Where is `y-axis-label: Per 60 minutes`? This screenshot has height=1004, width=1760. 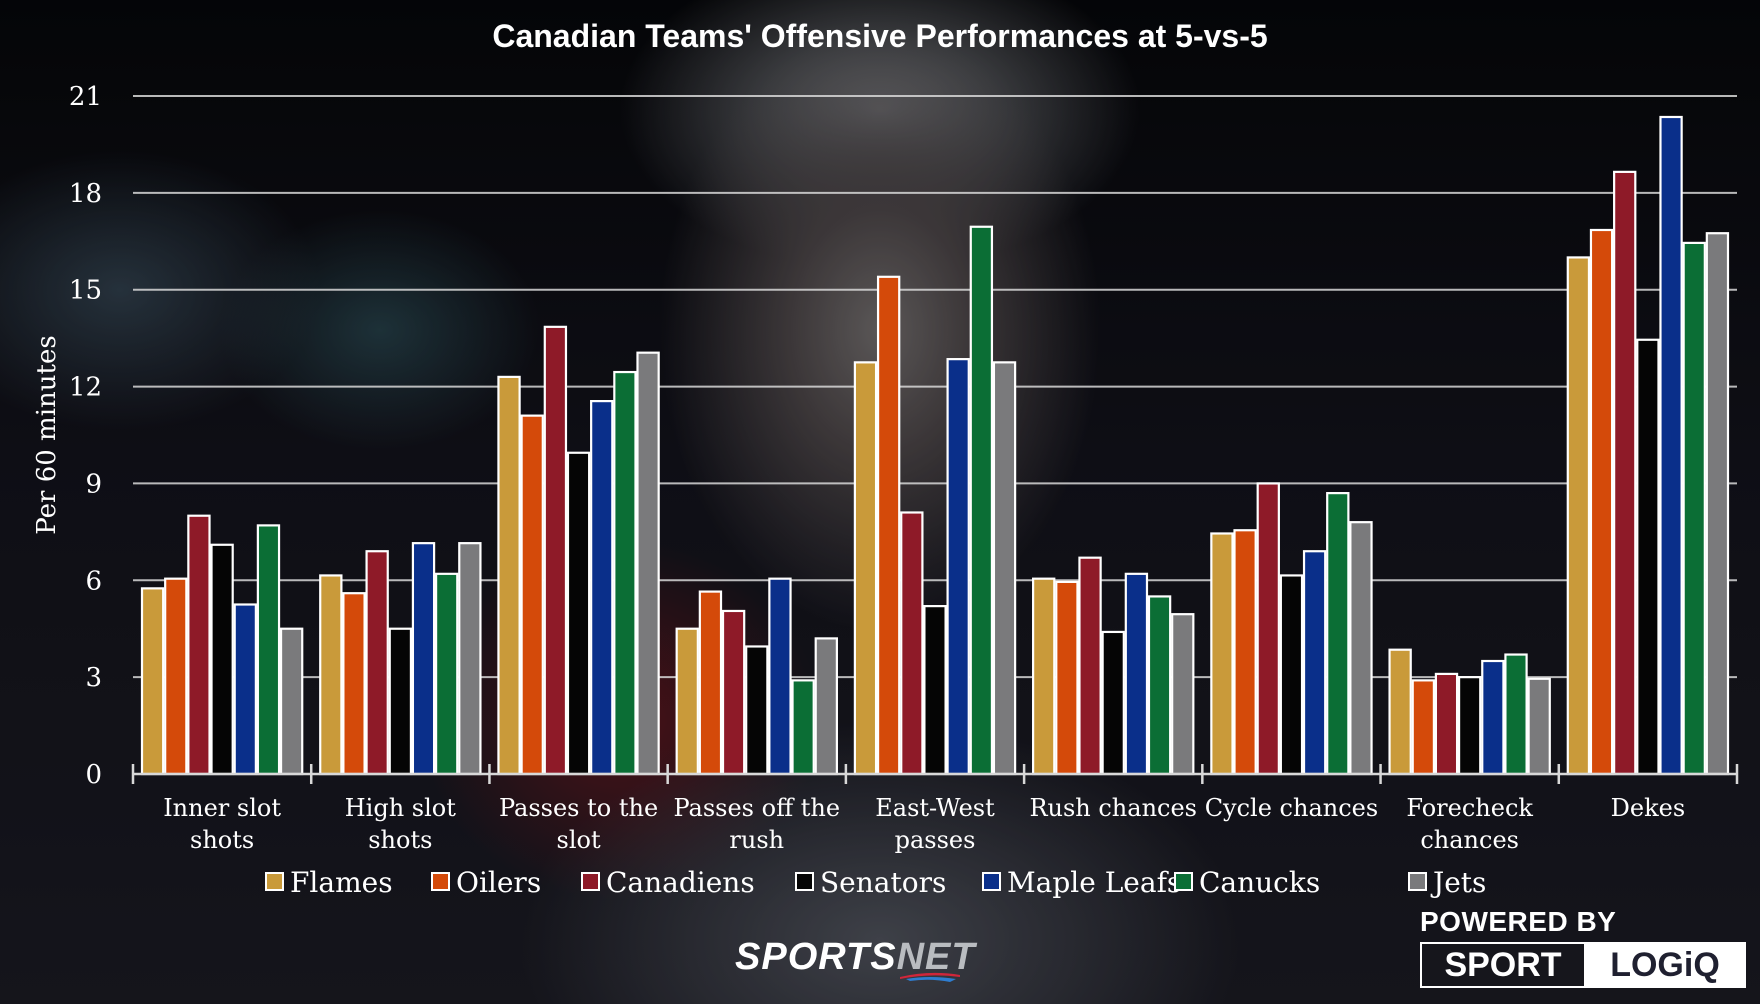
y-axis-label: Per 60 minutes is located at coordinates (47, 434).